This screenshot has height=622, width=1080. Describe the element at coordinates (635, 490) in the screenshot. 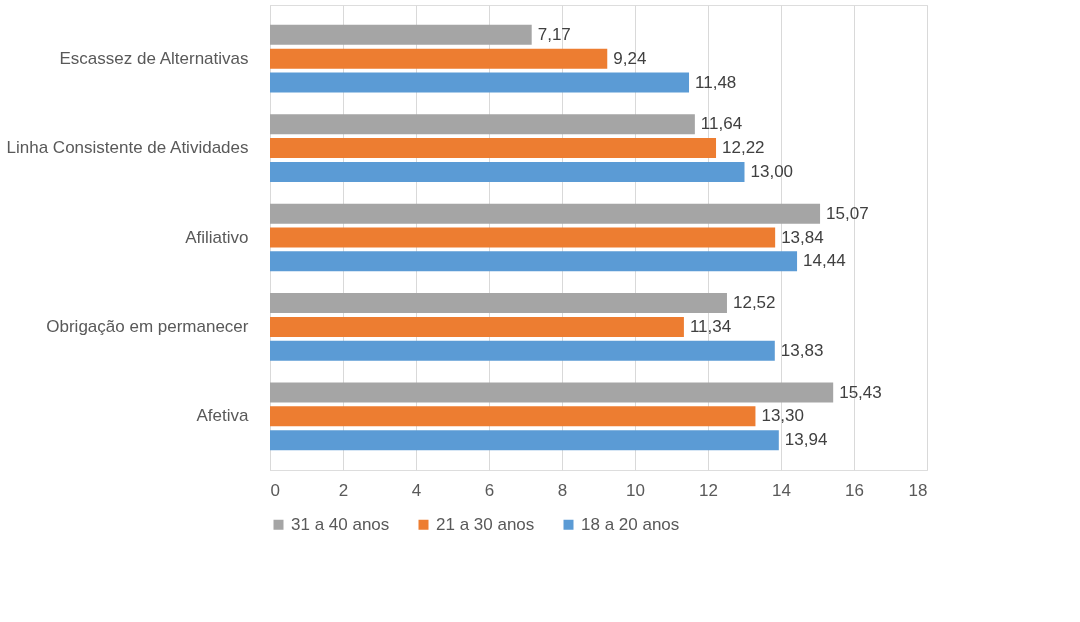

I see `x-tick-label: 10` at that location.